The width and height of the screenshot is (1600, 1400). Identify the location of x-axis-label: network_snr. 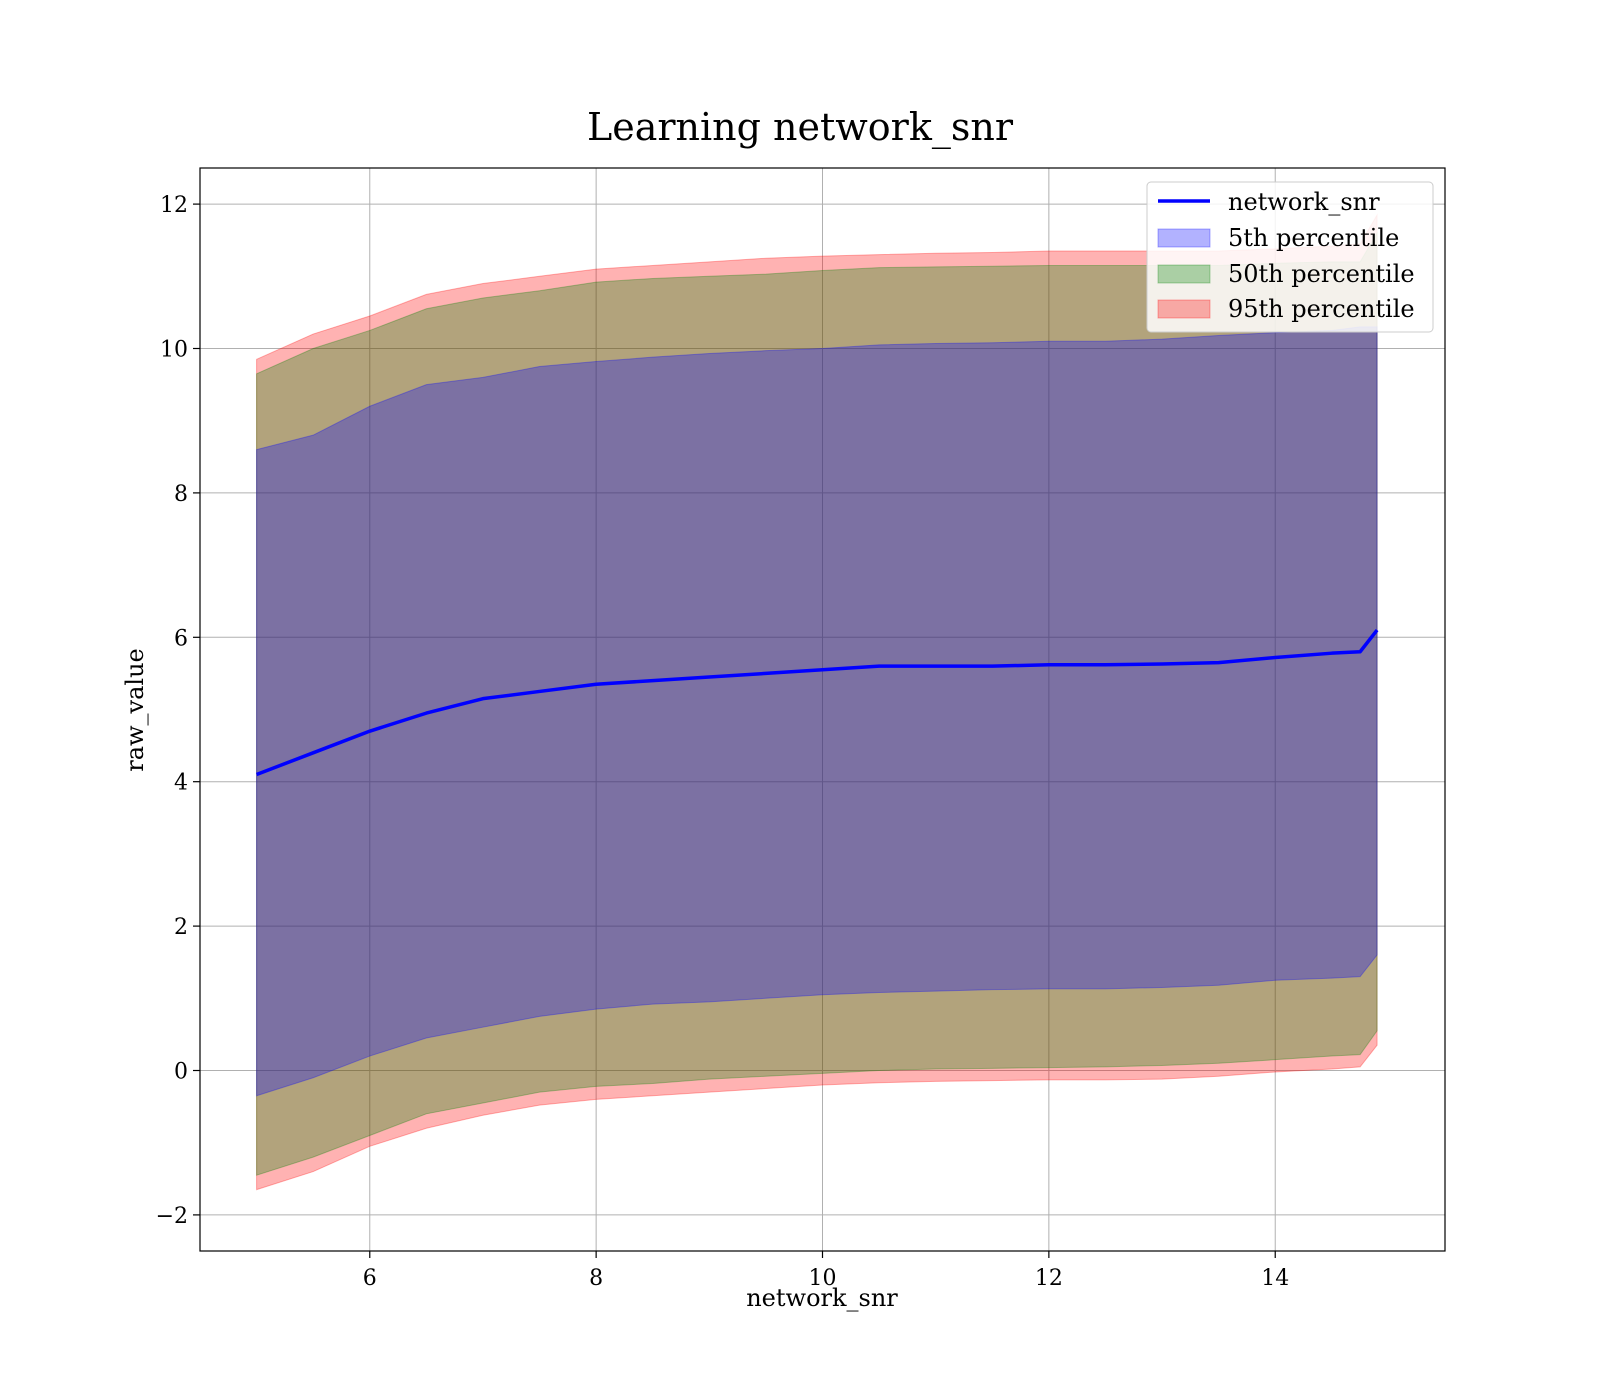
(822, 1298).